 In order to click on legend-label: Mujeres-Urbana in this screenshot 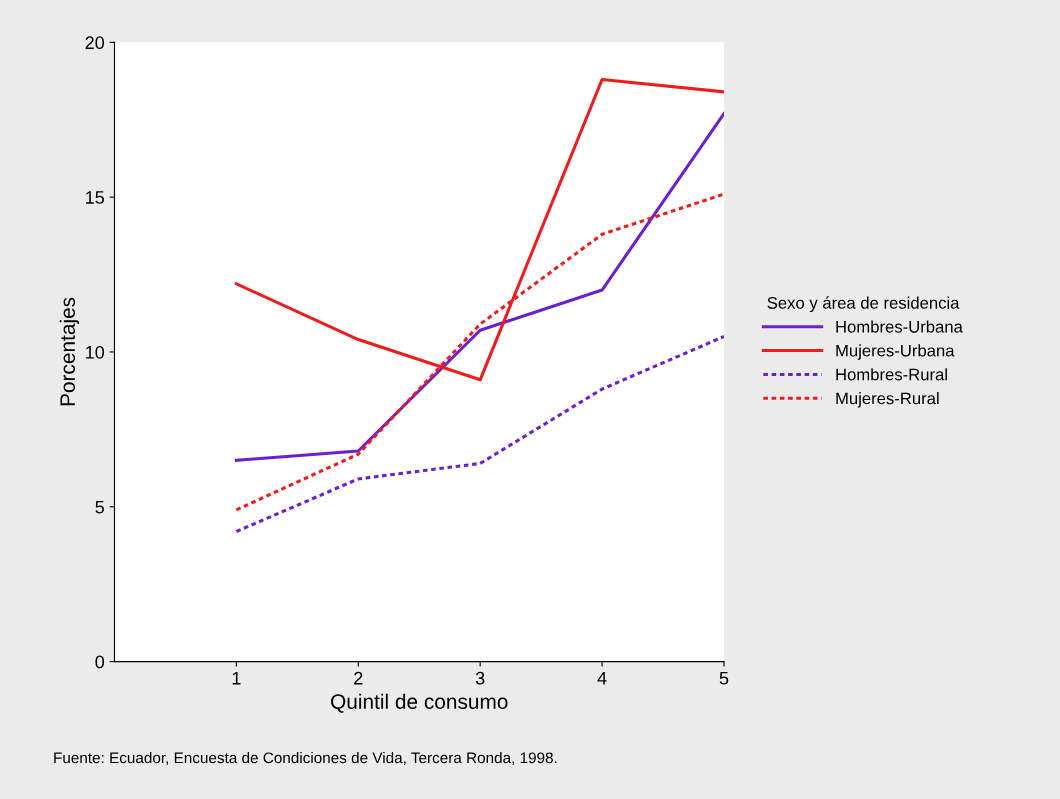, I will do `click(895, 352)`.